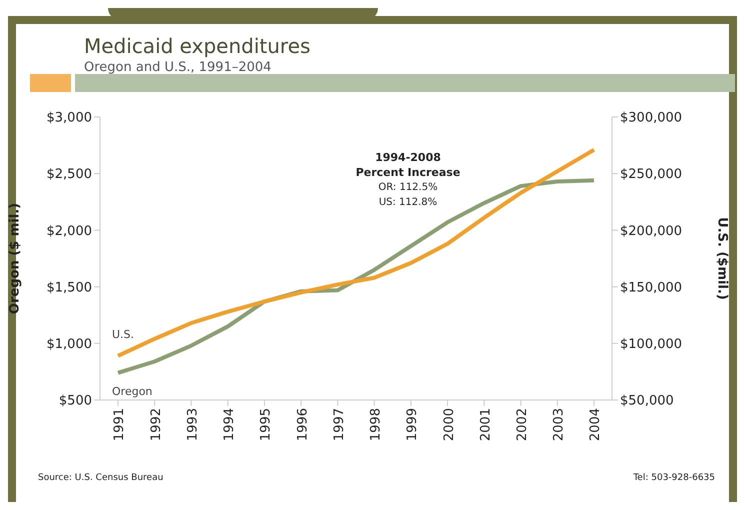  What do you see at coordinates (339, 425) in the screenshot?
I see `x-tick-label: 1997` at bounding box center [339, 425].